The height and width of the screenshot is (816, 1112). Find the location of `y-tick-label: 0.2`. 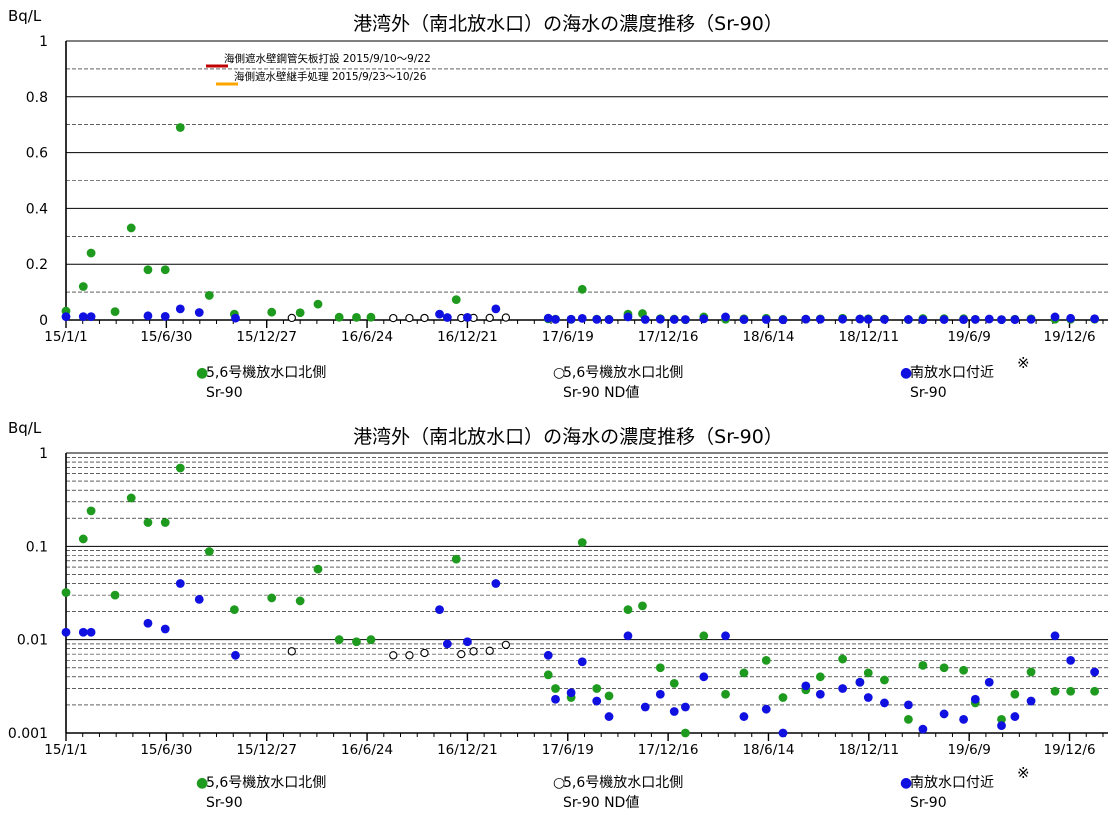

y-tick-label: 0.2 is located at coordinates (37, 265).